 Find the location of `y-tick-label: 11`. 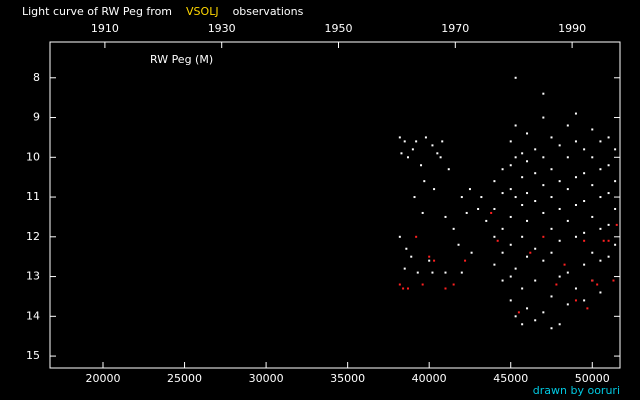

y-tick-label: 11 is located at coordinates (33, 196).